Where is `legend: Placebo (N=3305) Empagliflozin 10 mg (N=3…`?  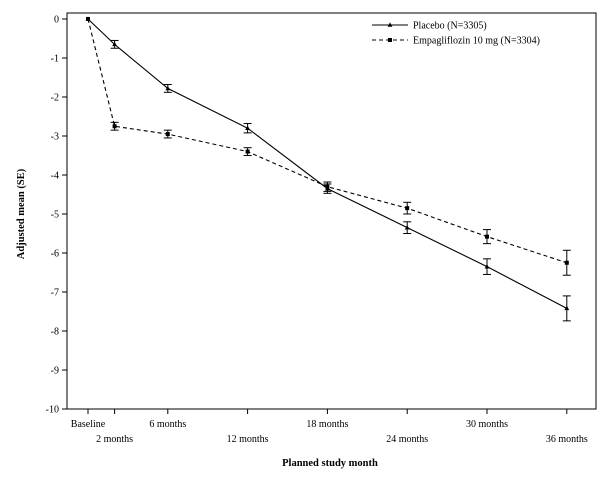
legend: Placebo (N=3305) Empagliflozin 10 mg (N=3… is located at coordinates (456, 34).